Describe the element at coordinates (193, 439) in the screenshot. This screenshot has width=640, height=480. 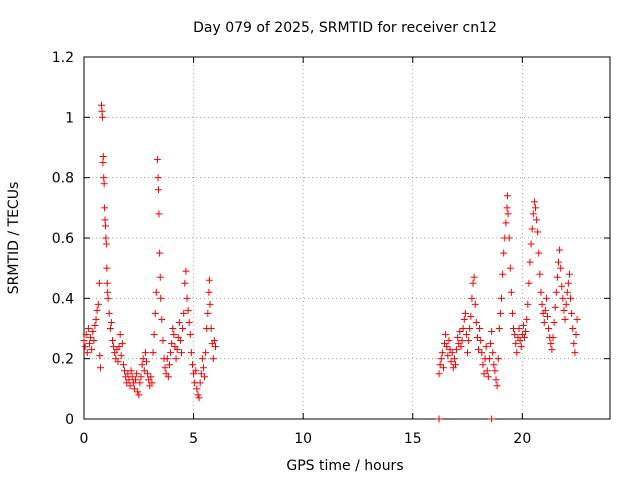
I see `x-tick-label: 5` at that location.